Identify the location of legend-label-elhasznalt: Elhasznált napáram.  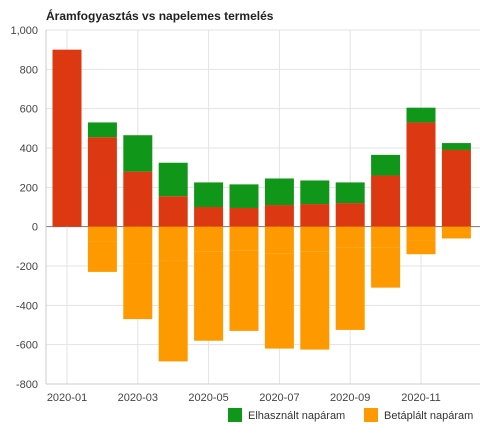
(296, 416).